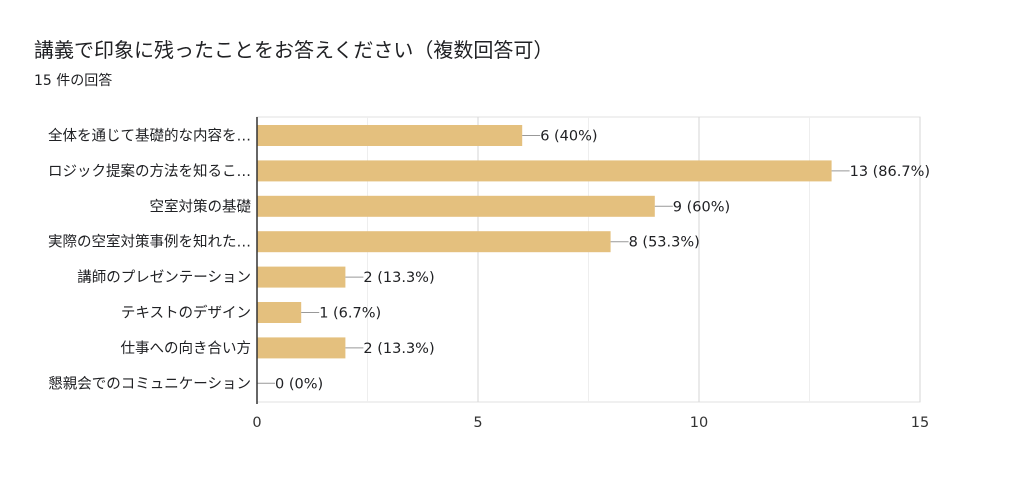 This screenshot has width=1024, height=486. Describe the element at coordinates (294, 50) in the screenshot. I see `chart-title: 講義で印象に残ったことをお答えください（複数回答可）` at that location.